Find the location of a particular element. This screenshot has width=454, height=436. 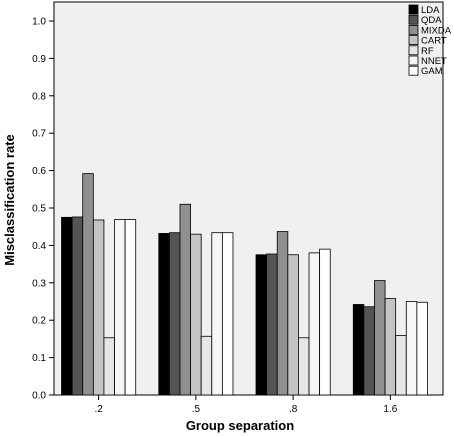

y-tick-label: 0.1 is located at coordinates (39, 358).